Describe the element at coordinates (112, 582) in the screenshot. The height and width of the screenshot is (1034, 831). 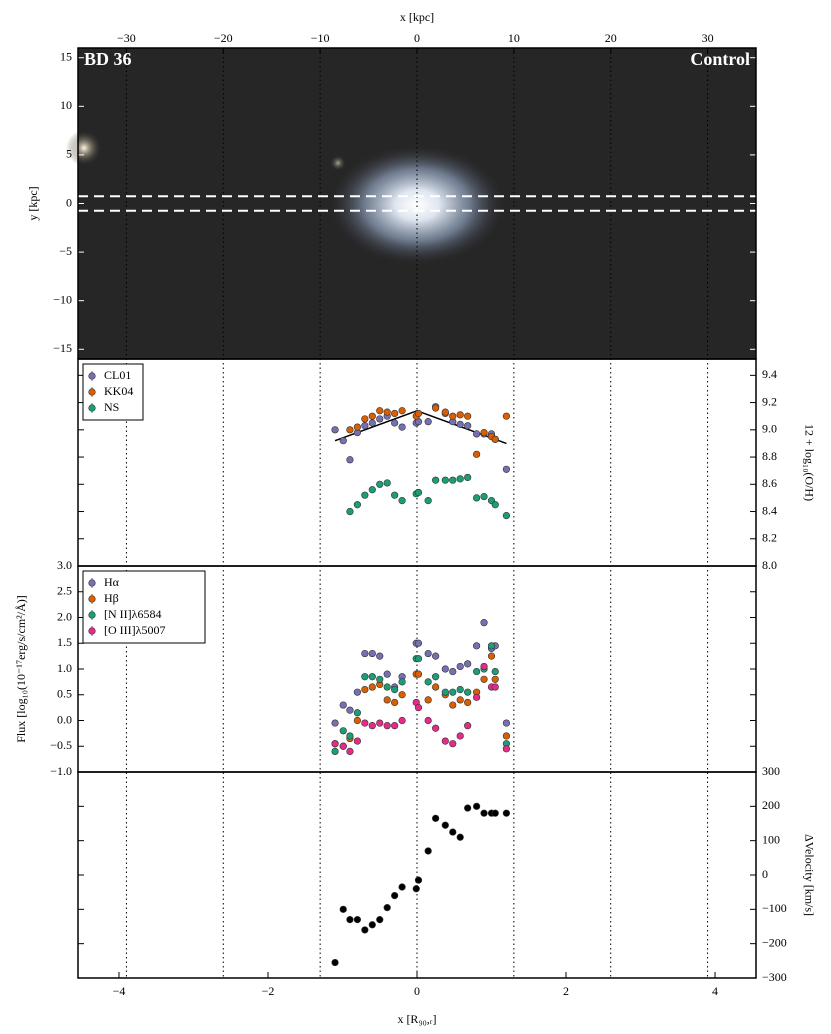
I see `legend-label: Hα` at that location.